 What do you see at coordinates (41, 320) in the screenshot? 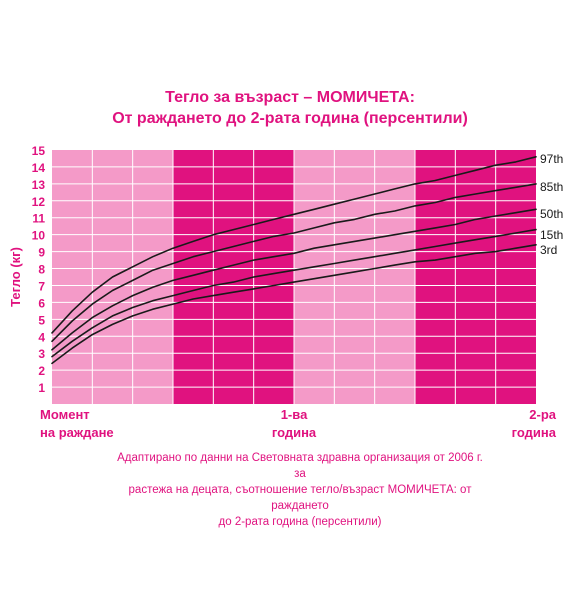
I see `y-tick-label: 5` at bounding box center [41, 320].